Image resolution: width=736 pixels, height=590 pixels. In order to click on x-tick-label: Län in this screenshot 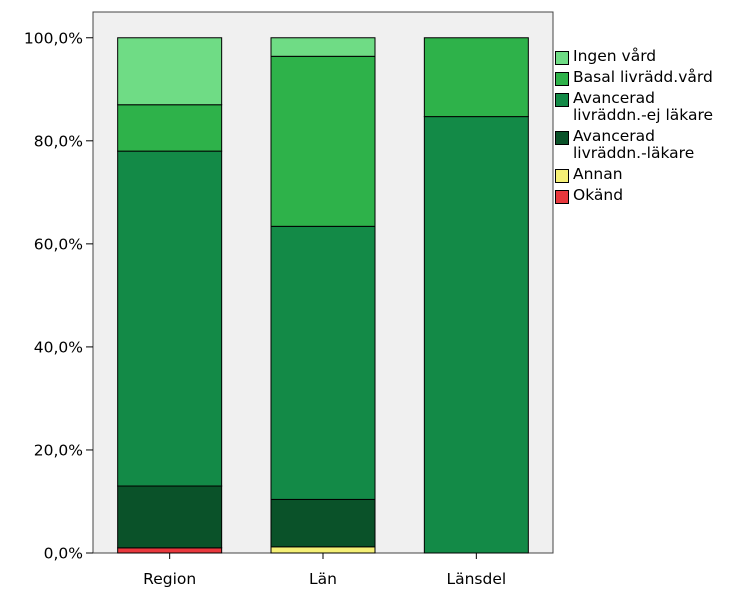, I will do `click(323, 579)`.